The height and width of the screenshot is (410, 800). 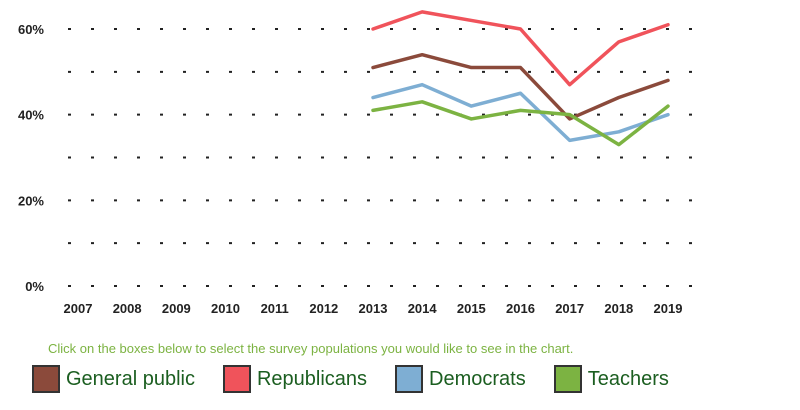 What do you see at coordinates (628, 378) in the screenshot?
I see `legend-label-teachers: Teachers` at bounding box center [628, 378].